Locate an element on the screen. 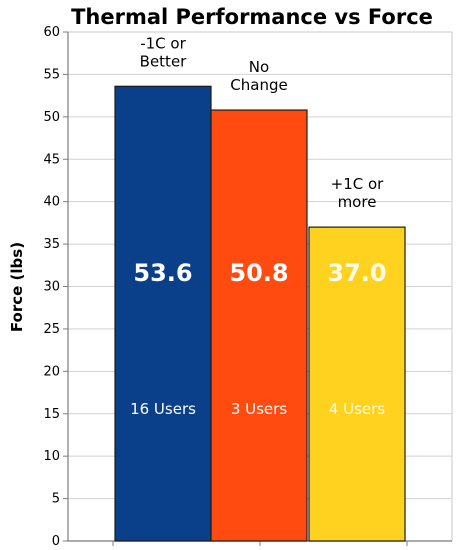 This screenshot has width=461, height=550. user-count-label: 16 Users is located at coordinates (163, 409).